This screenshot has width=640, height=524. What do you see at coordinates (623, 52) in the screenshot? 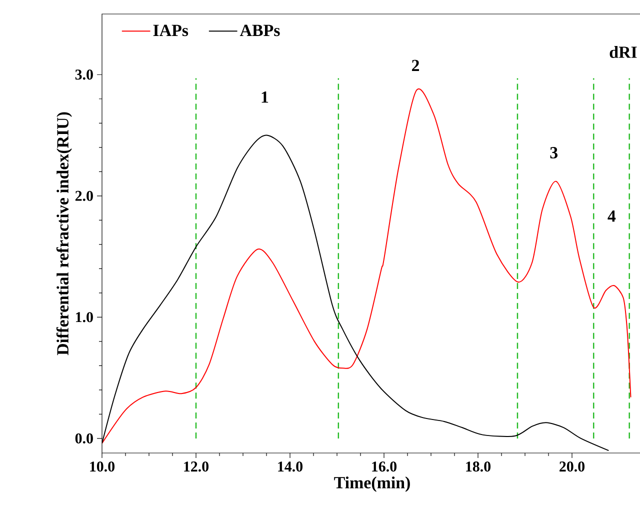
I see `annotation: dRI` at bounding box center [623, 52].